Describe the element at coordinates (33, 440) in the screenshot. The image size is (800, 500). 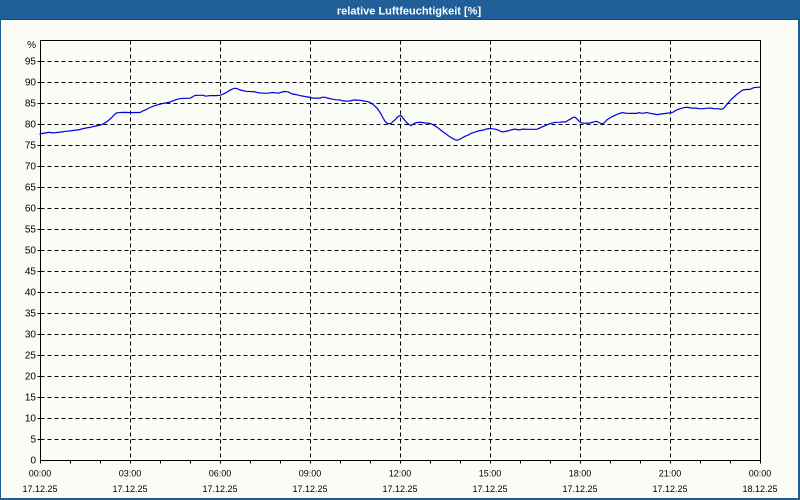
I see `svg-text: 5` at that location.